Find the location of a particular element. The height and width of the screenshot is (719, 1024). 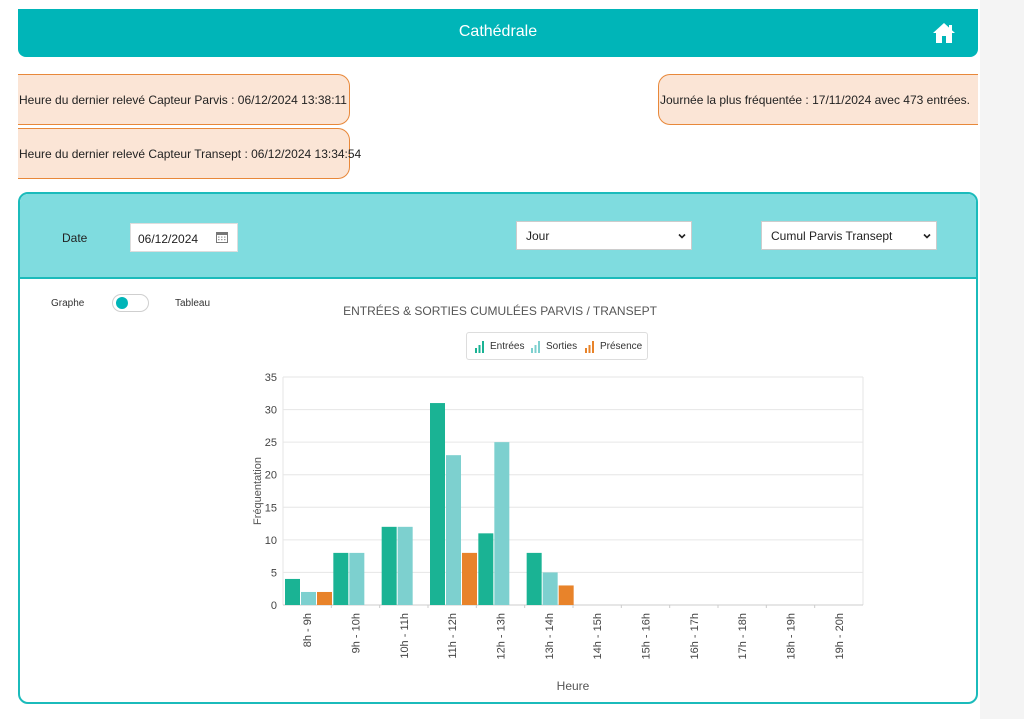

calendar-icon is located at coordinates (222, 237).